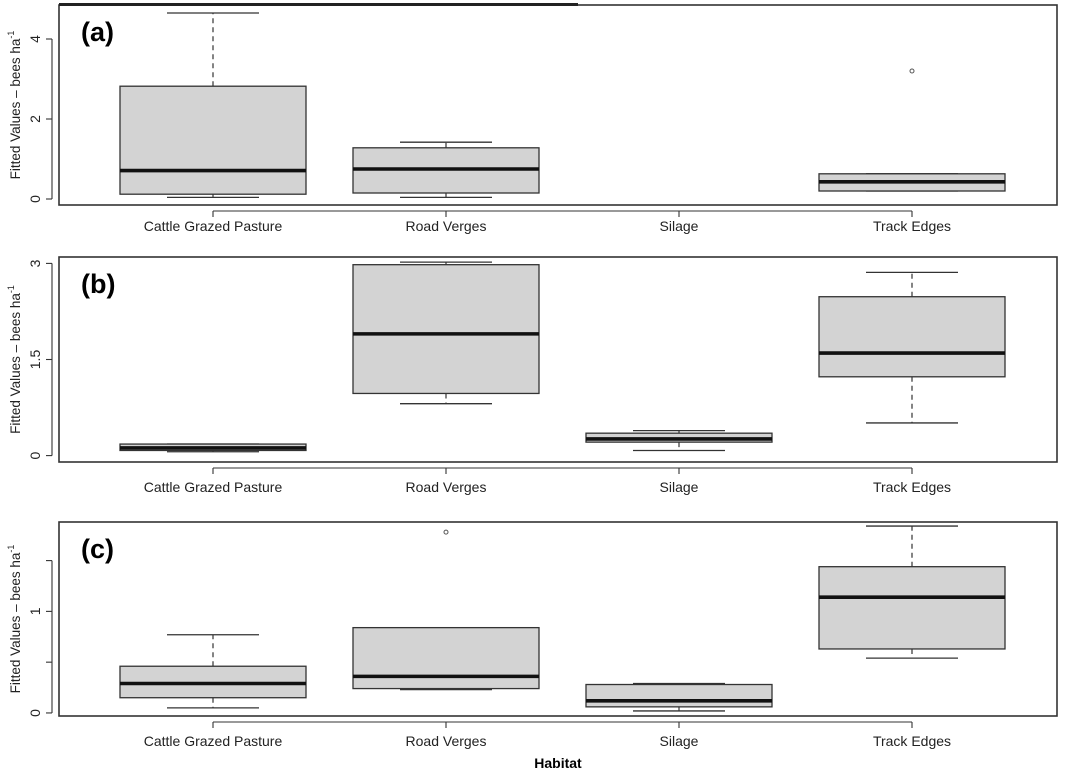 The width and height of the screenshot is (1071, 774). Describe the element at coordinates (35, 611) in the screenshot. I see `y-tick-label: 1` at that location.